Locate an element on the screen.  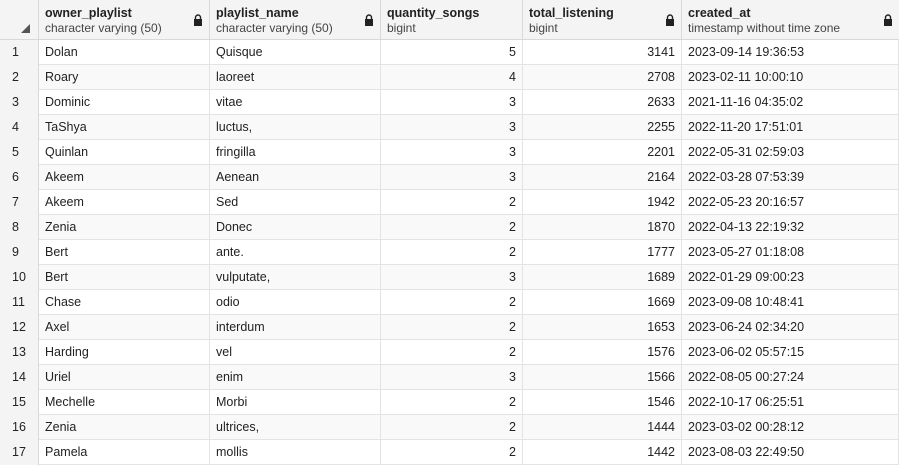
cell-owner-playlist: Dominic is located at coordinates (124, 102).